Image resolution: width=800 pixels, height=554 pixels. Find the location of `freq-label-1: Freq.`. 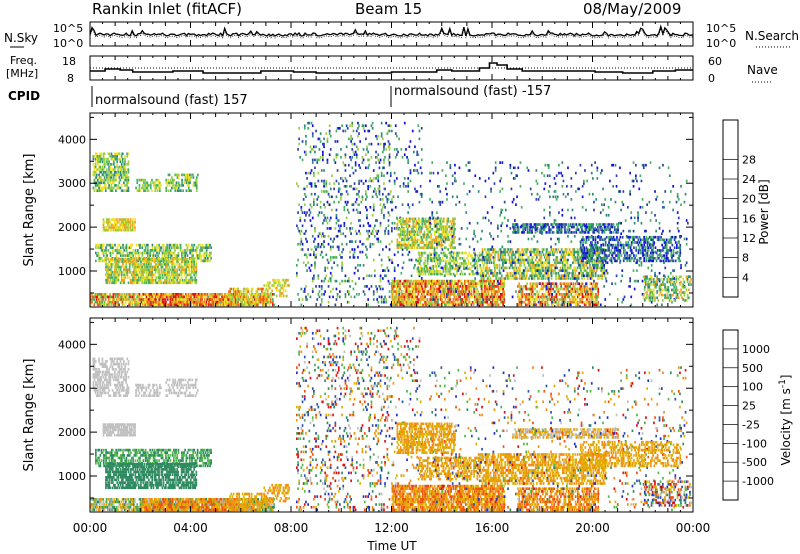

freq-label-1: Freq. is located at coordinates (23, 60).